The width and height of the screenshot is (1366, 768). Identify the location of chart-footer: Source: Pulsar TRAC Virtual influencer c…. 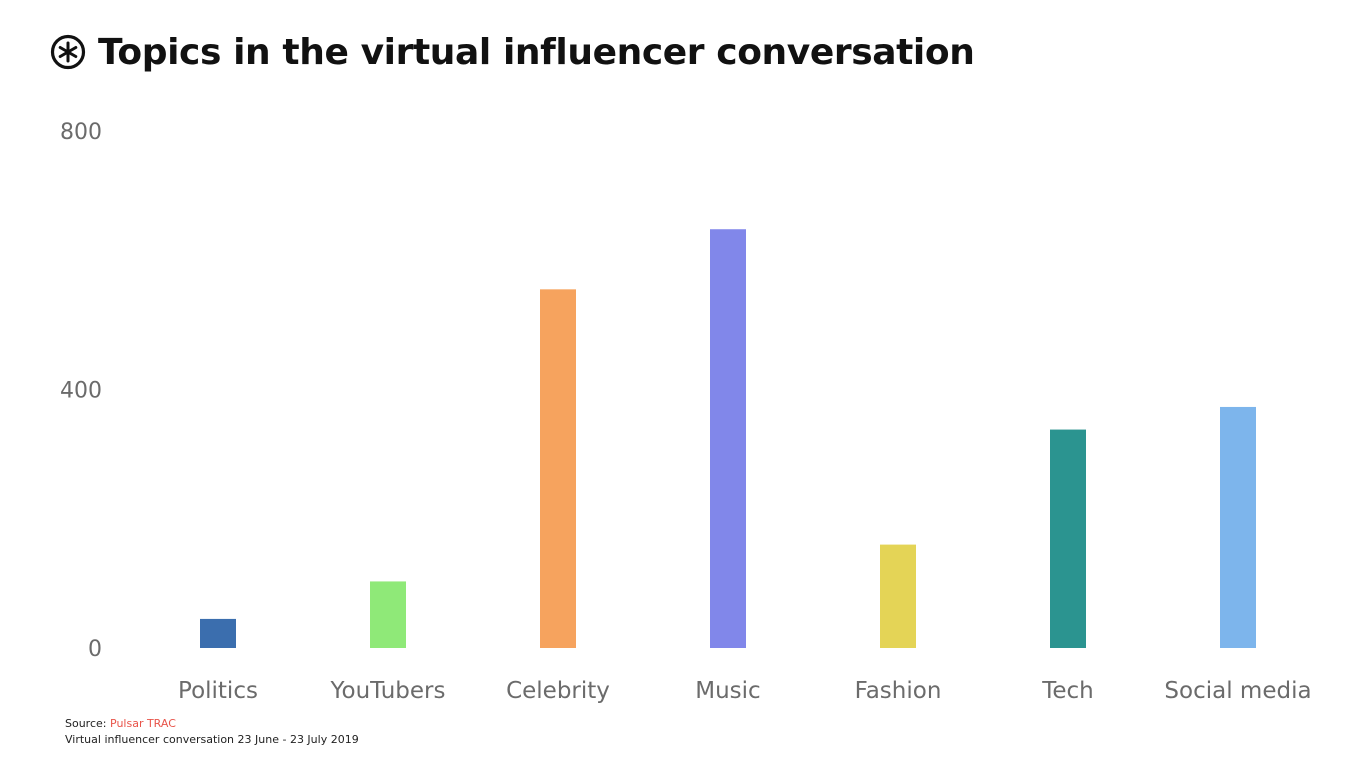
(212, 732).